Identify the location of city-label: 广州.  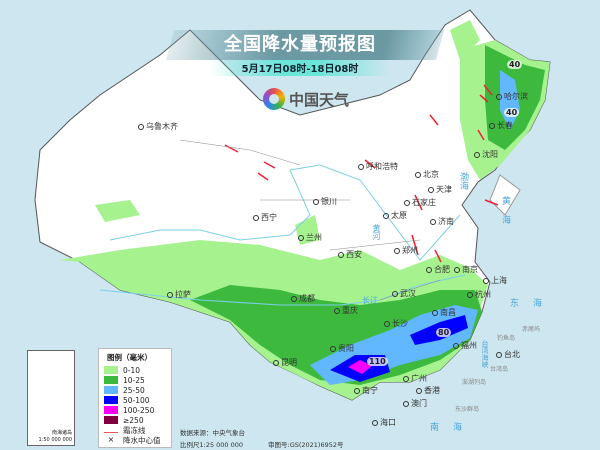
(415, 378).